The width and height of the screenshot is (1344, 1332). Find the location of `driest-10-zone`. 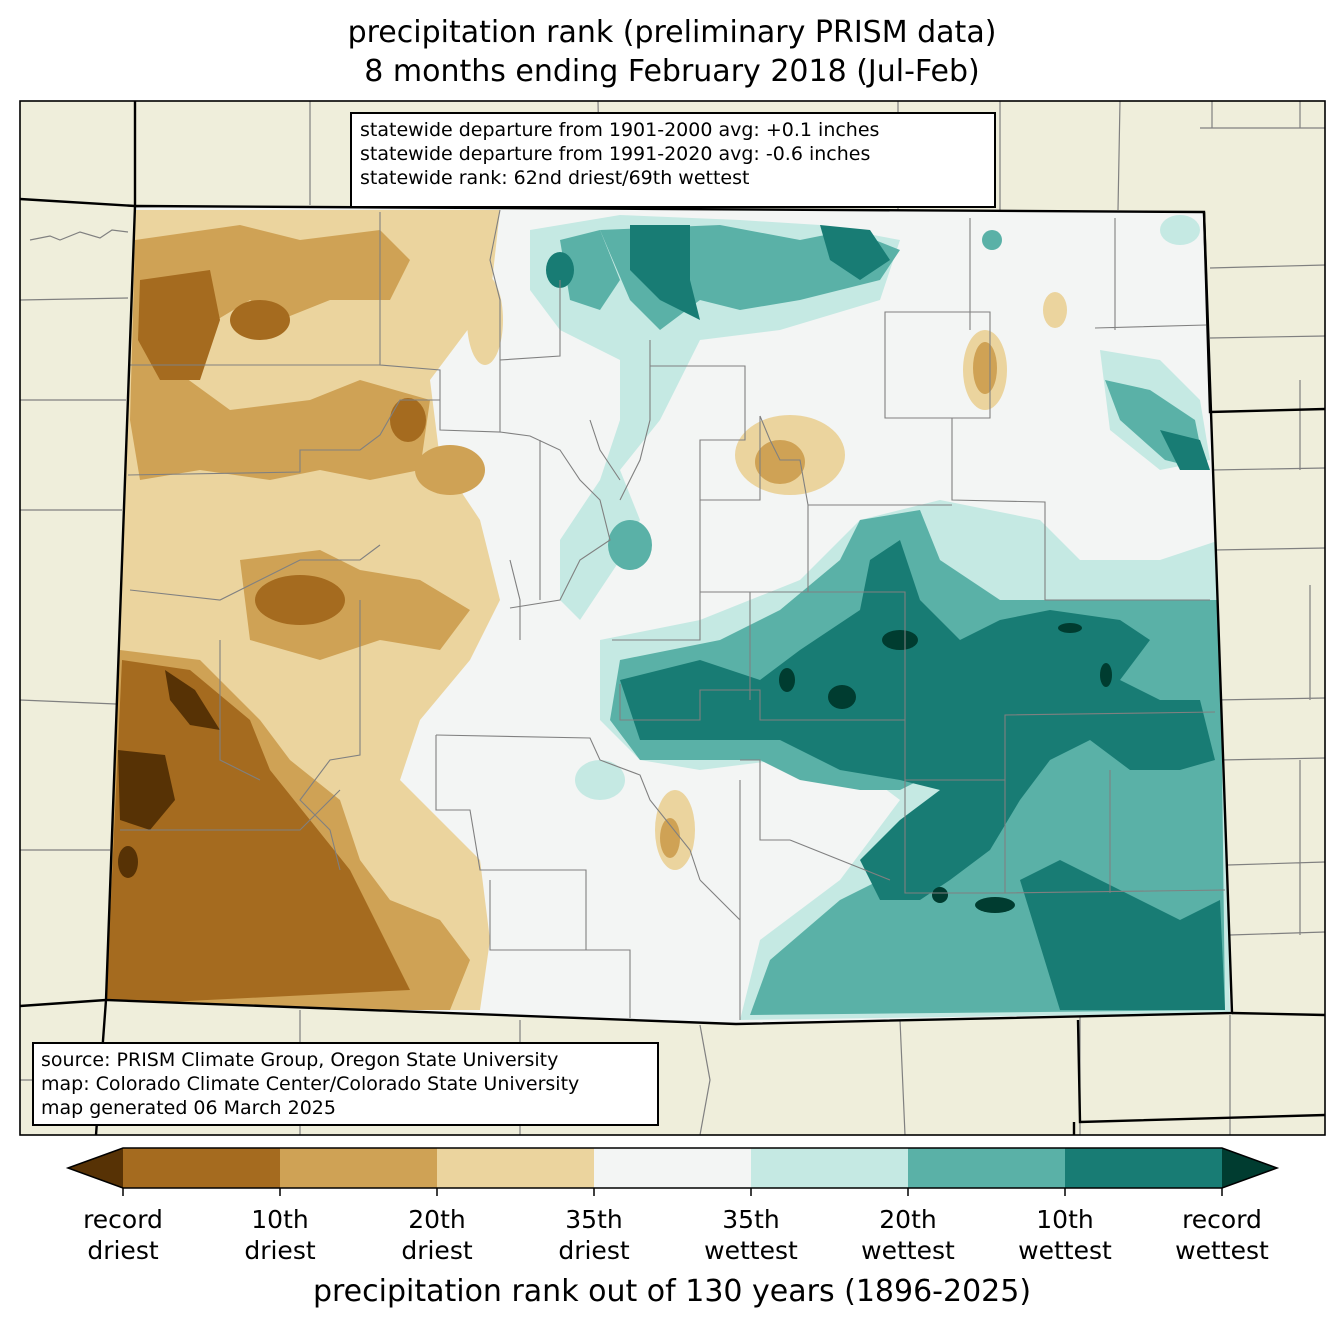

driest-10-zone is located at coordinates (266, 637).